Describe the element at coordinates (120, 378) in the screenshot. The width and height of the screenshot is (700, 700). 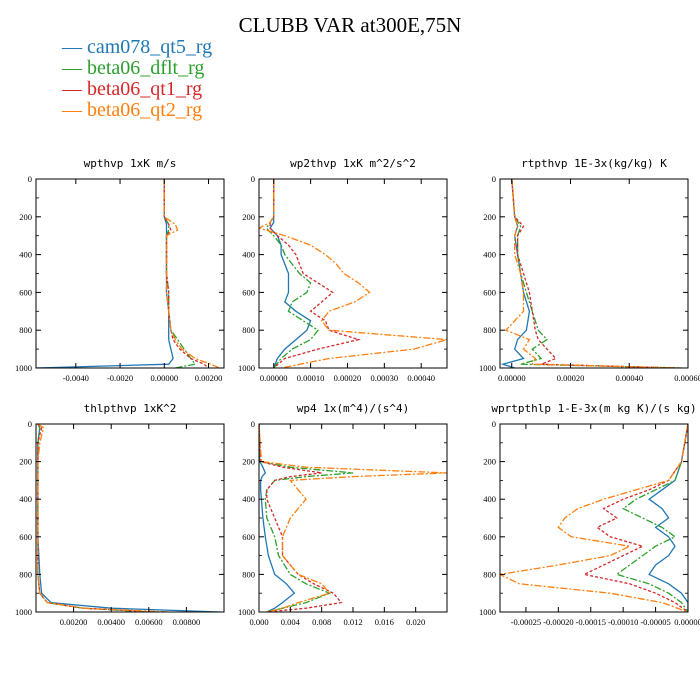
I see `x-tick-label: -0.0020` at that location.